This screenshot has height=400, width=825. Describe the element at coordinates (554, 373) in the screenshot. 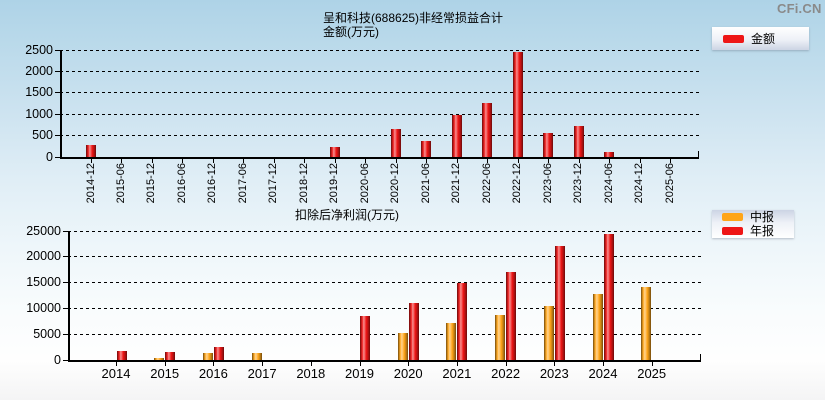

I see `x-axis-label: 2023` at that location.